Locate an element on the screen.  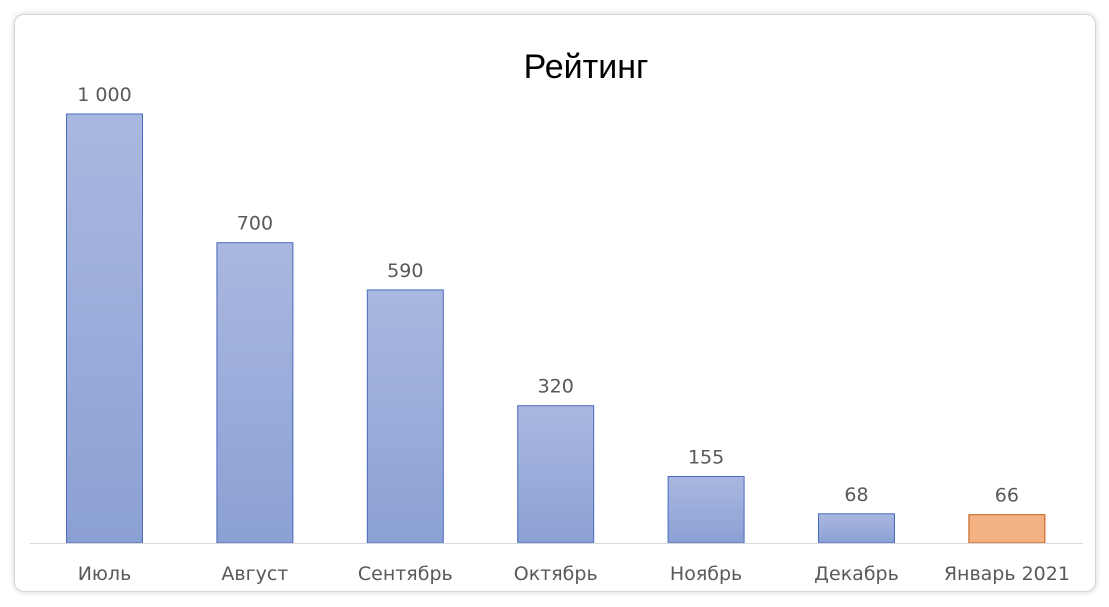
value-label-2: 700 is located at coordinates (255, 224).